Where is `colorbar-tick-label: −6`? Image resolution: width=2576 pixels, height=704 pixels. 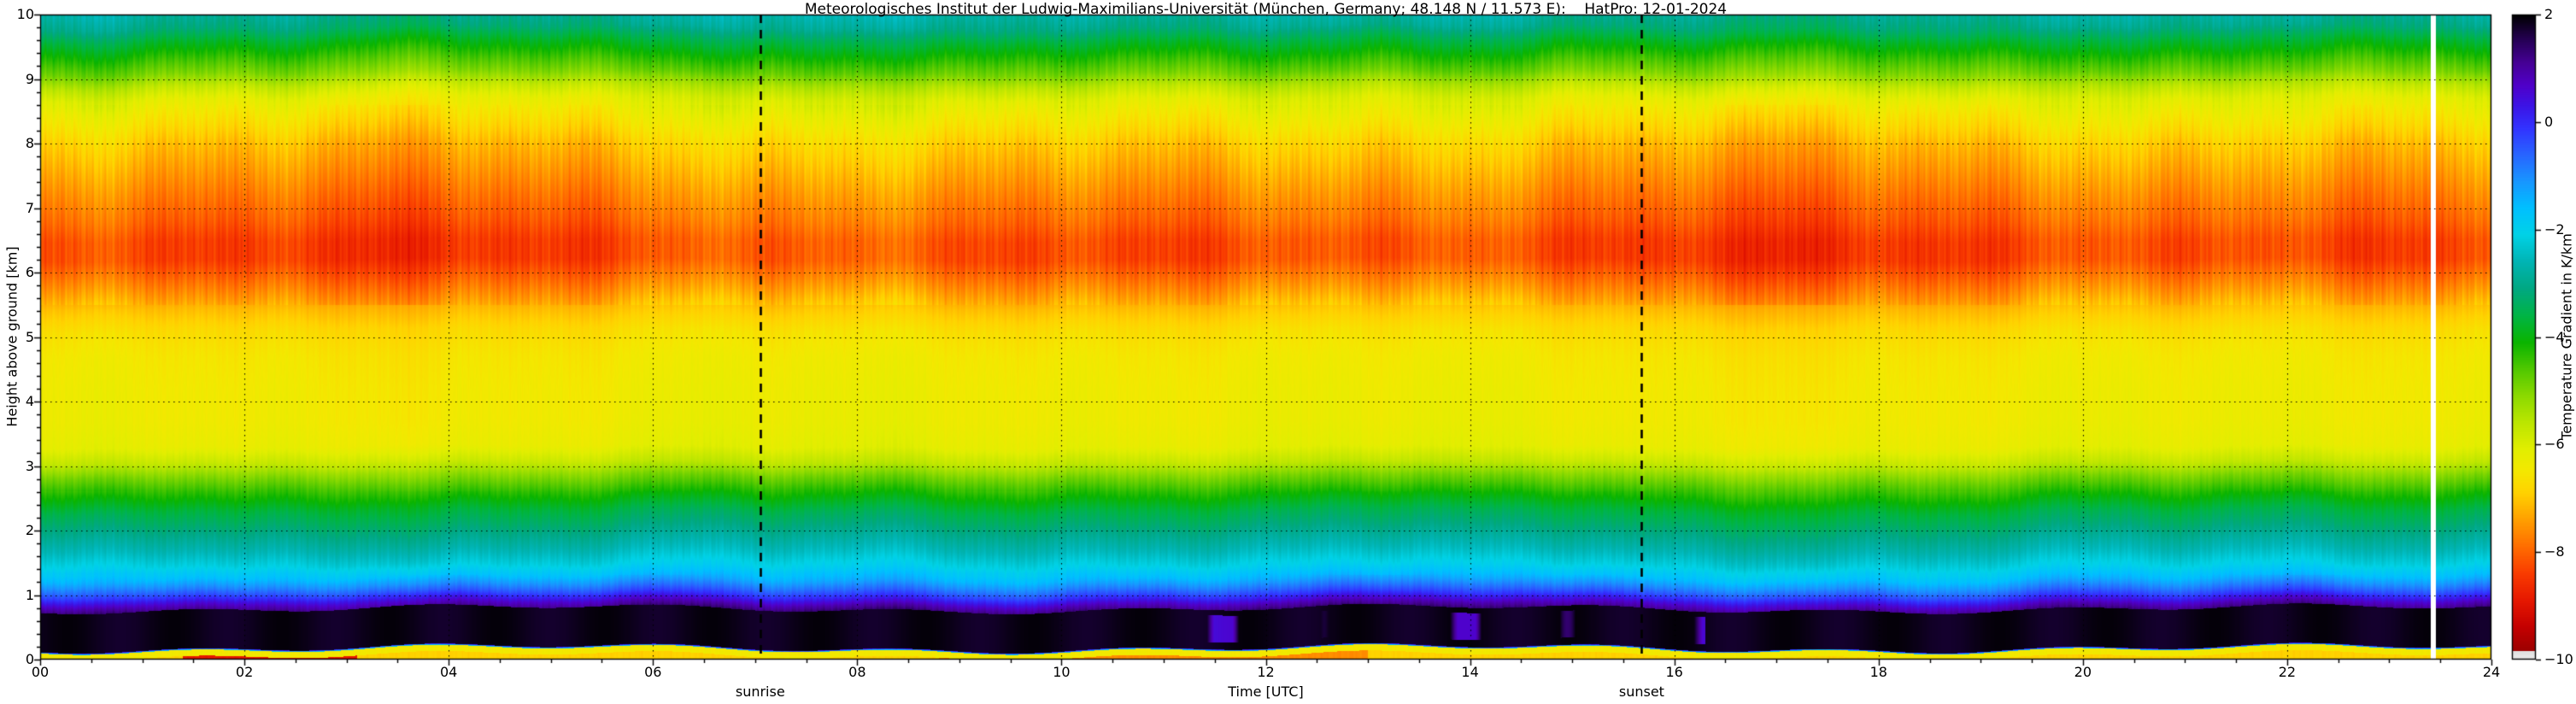
colorbar-tick-label: −6 is located at coordinates (2554, 444).